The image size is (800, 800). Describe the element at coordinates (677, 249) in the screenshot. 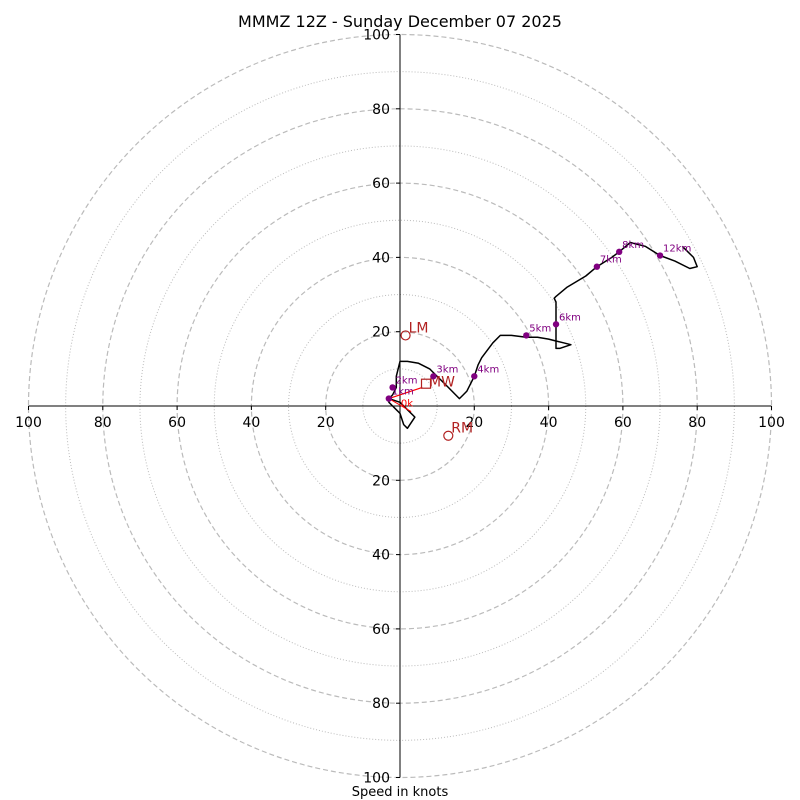

I see `height-marker-label: 12km` at that location.